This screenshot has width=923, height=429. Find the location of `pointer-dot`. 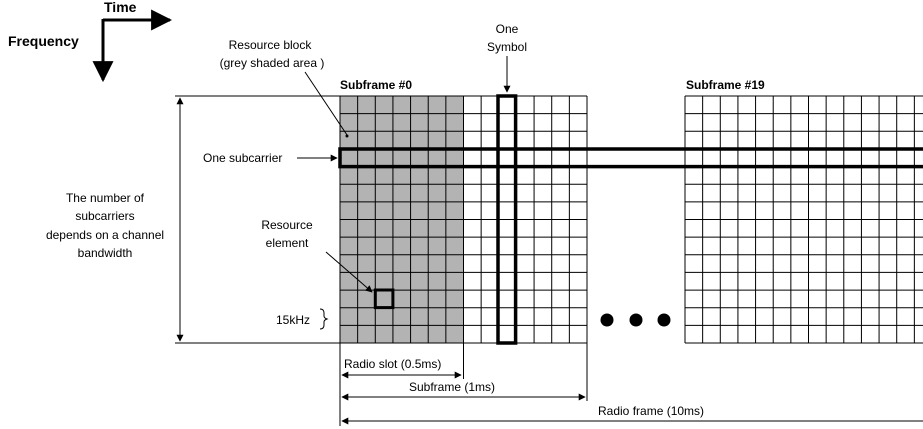

pointer-dot is located at coordinates (347, 136).